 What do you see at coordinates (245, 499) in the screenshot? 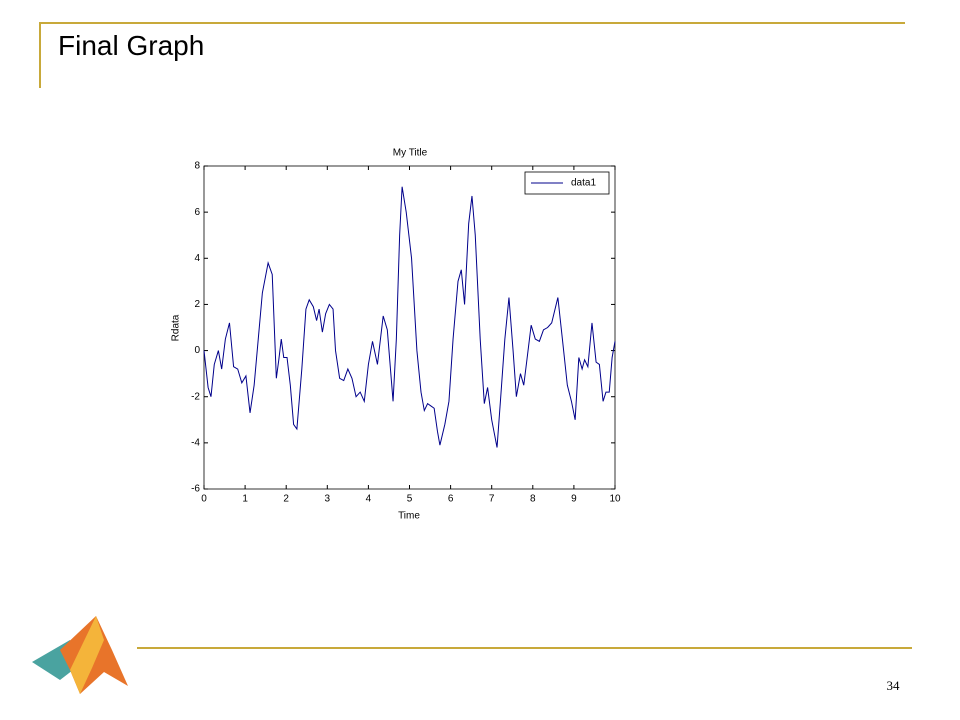
I see `x-tick-label: 1` at bounding box center [245, 499].